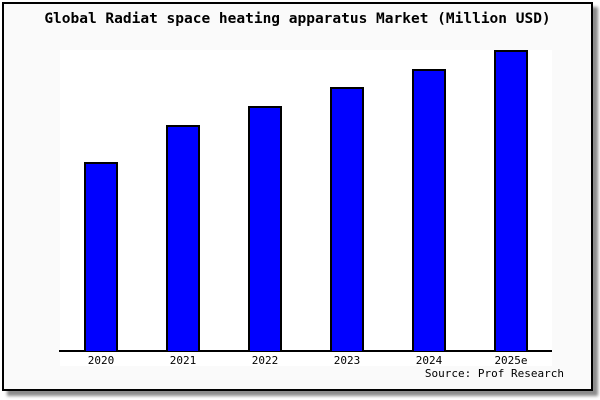 Image resolution: width=600 pixels, height=400 pixels. Describe the element at coordinates (101, 360) in the screenshot. I see `x-tick-label-2020: 2020` at that location.